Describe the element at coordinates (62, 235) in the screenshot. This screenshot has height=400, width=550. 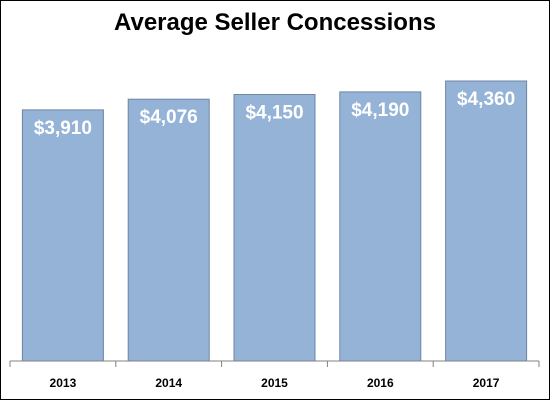
I see `bar-2013` at that location.